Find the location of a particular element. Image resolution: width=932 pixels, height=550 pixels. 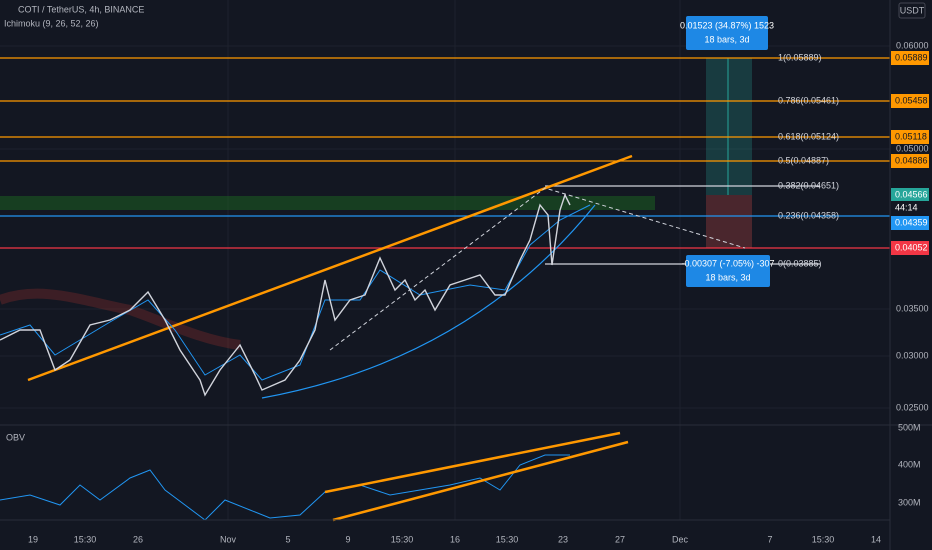

dashed-path is located at coordinates (537, 269).